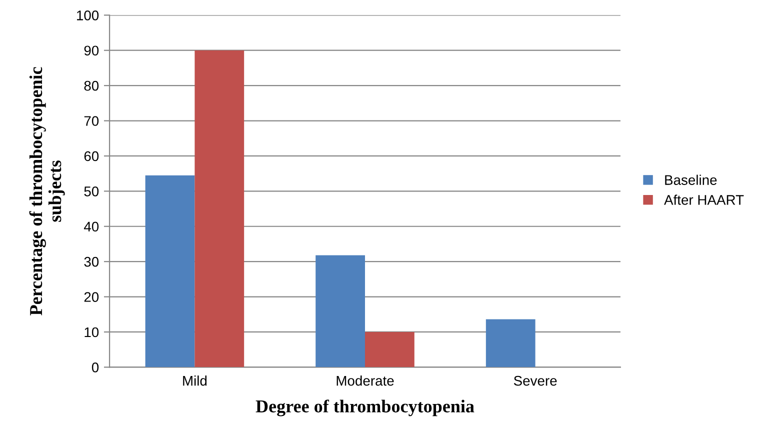 Image resolution: width=766 pixels, height=433 pixels. What do you see at coordinates (91, 261) in the screenshot?
I see `y-tick-label: 30` at bounding box center [91, 261].